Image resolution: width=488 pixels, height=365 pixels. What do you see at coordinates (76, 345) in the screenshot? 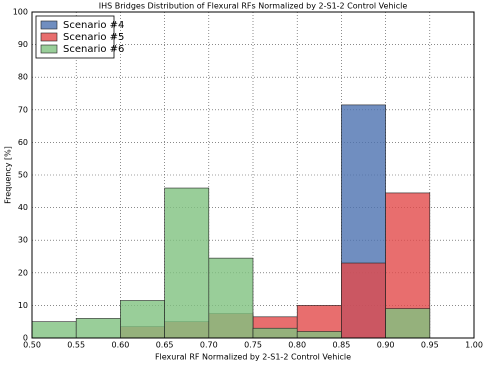
I see `x-tick-label: 0.55` at bounding box center [76, 345].